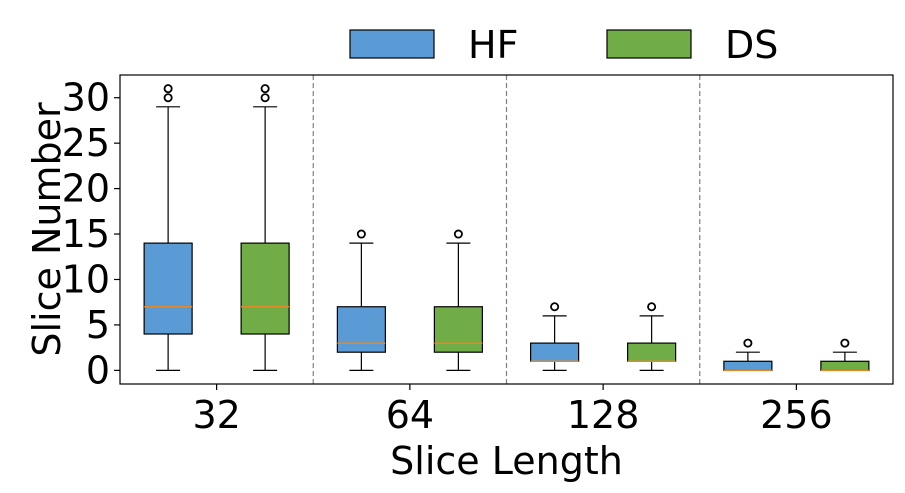  Describe the element at coordinates (98, 325) in the screenshot. I see `y-tick-label: 5` at that location.